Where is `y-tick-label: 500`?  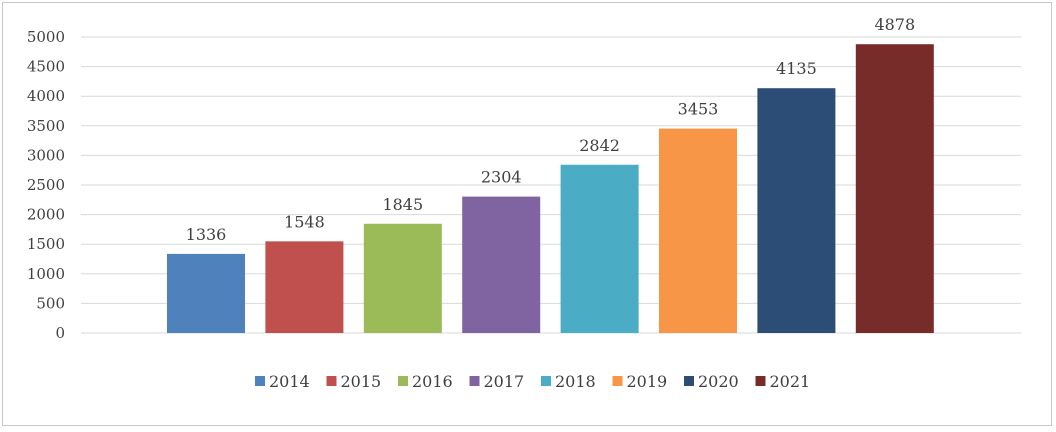 y-tick-label: 500 is located at coordinates (50, 303).